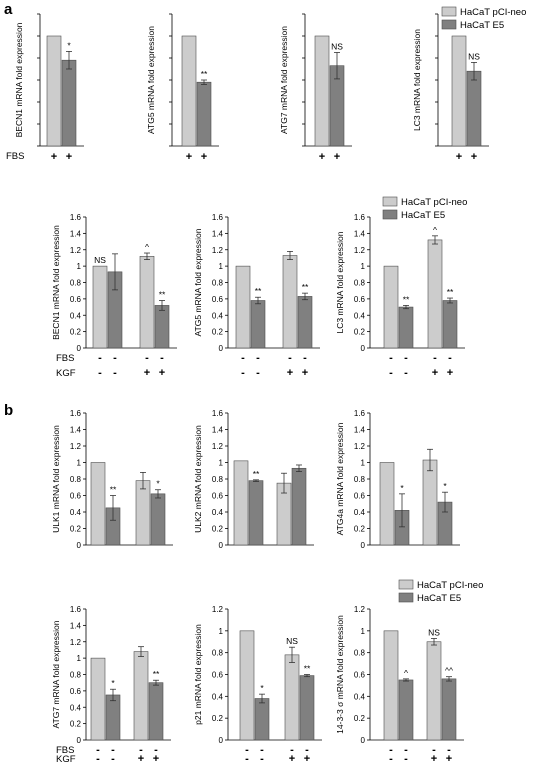 The width and height of the screenshot is (550, 764). I want to click on legend-swatch-e5, so click(390, 214).